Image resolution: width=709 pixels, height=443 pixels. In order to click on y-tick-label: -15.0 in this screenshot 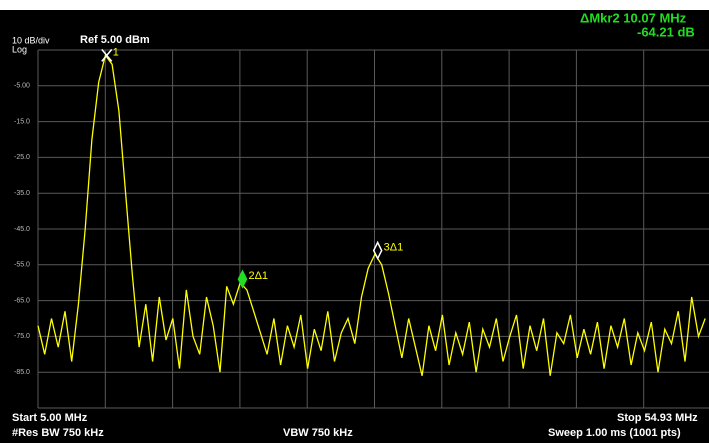, I will do `click(22, 121)`.